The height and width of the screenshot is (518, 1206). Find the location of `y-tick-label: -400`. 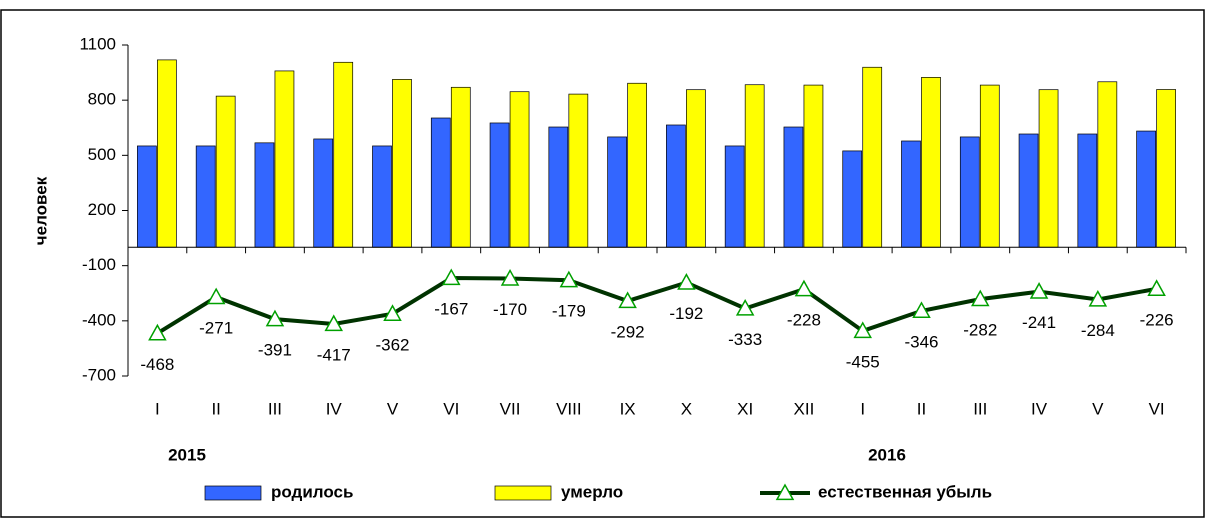

y-tick-label: -400 is located at coordinates (99, 319).